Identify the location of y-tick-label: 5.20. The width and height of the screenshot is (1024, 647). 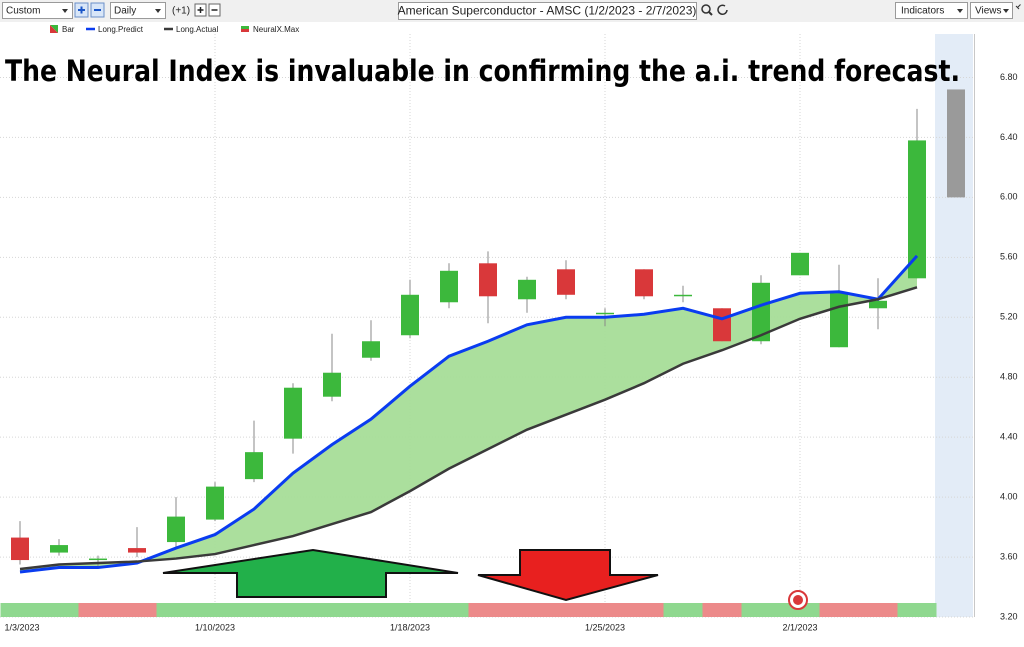
(1009, 317).